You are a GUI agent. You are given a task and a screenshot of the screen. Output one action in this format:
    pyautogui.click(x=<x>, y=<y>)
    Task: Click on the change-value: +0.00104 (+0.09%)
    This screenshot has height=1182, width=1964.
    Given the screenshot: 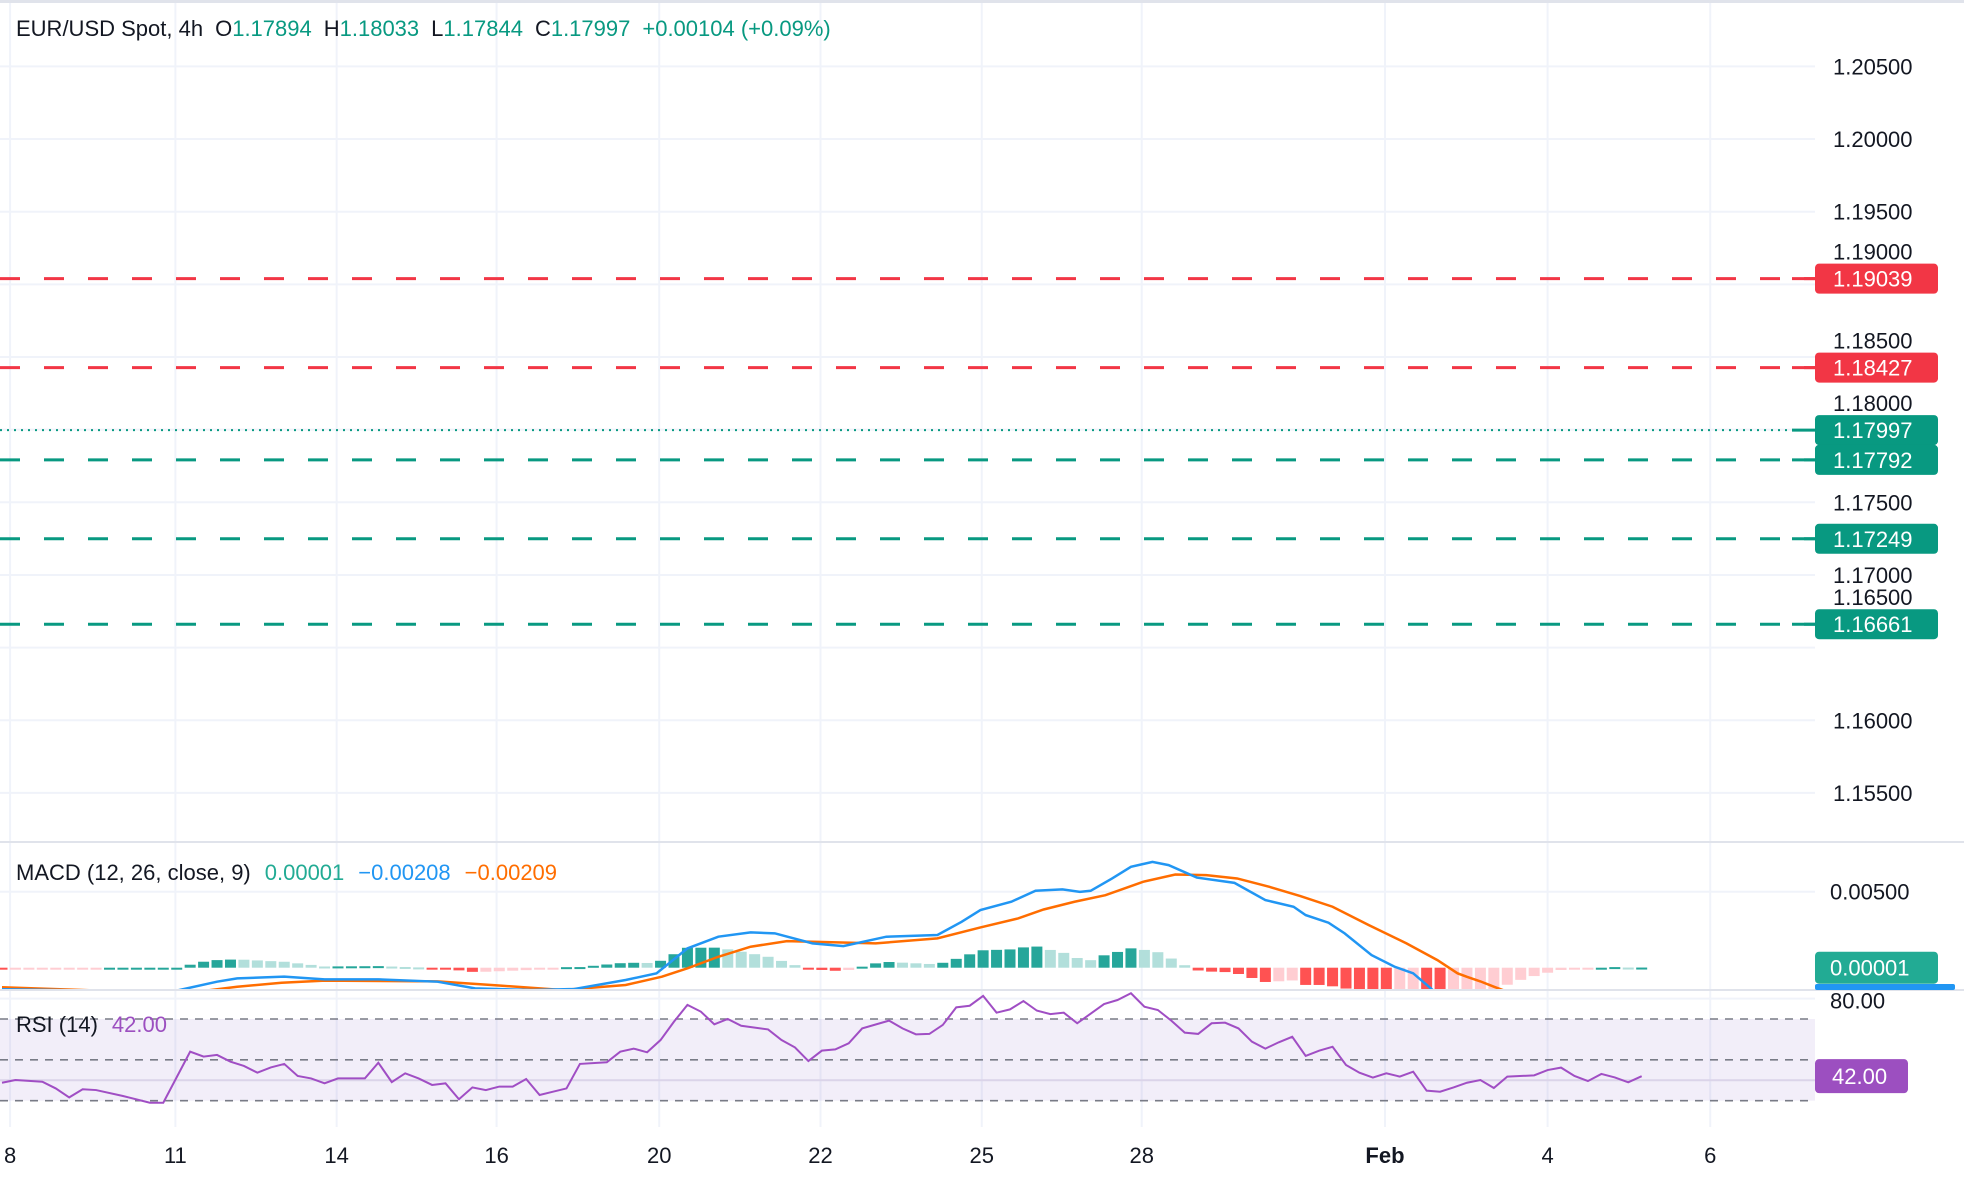 What is the action you would take?
    pyautogui.click(x=736, y=28)
    